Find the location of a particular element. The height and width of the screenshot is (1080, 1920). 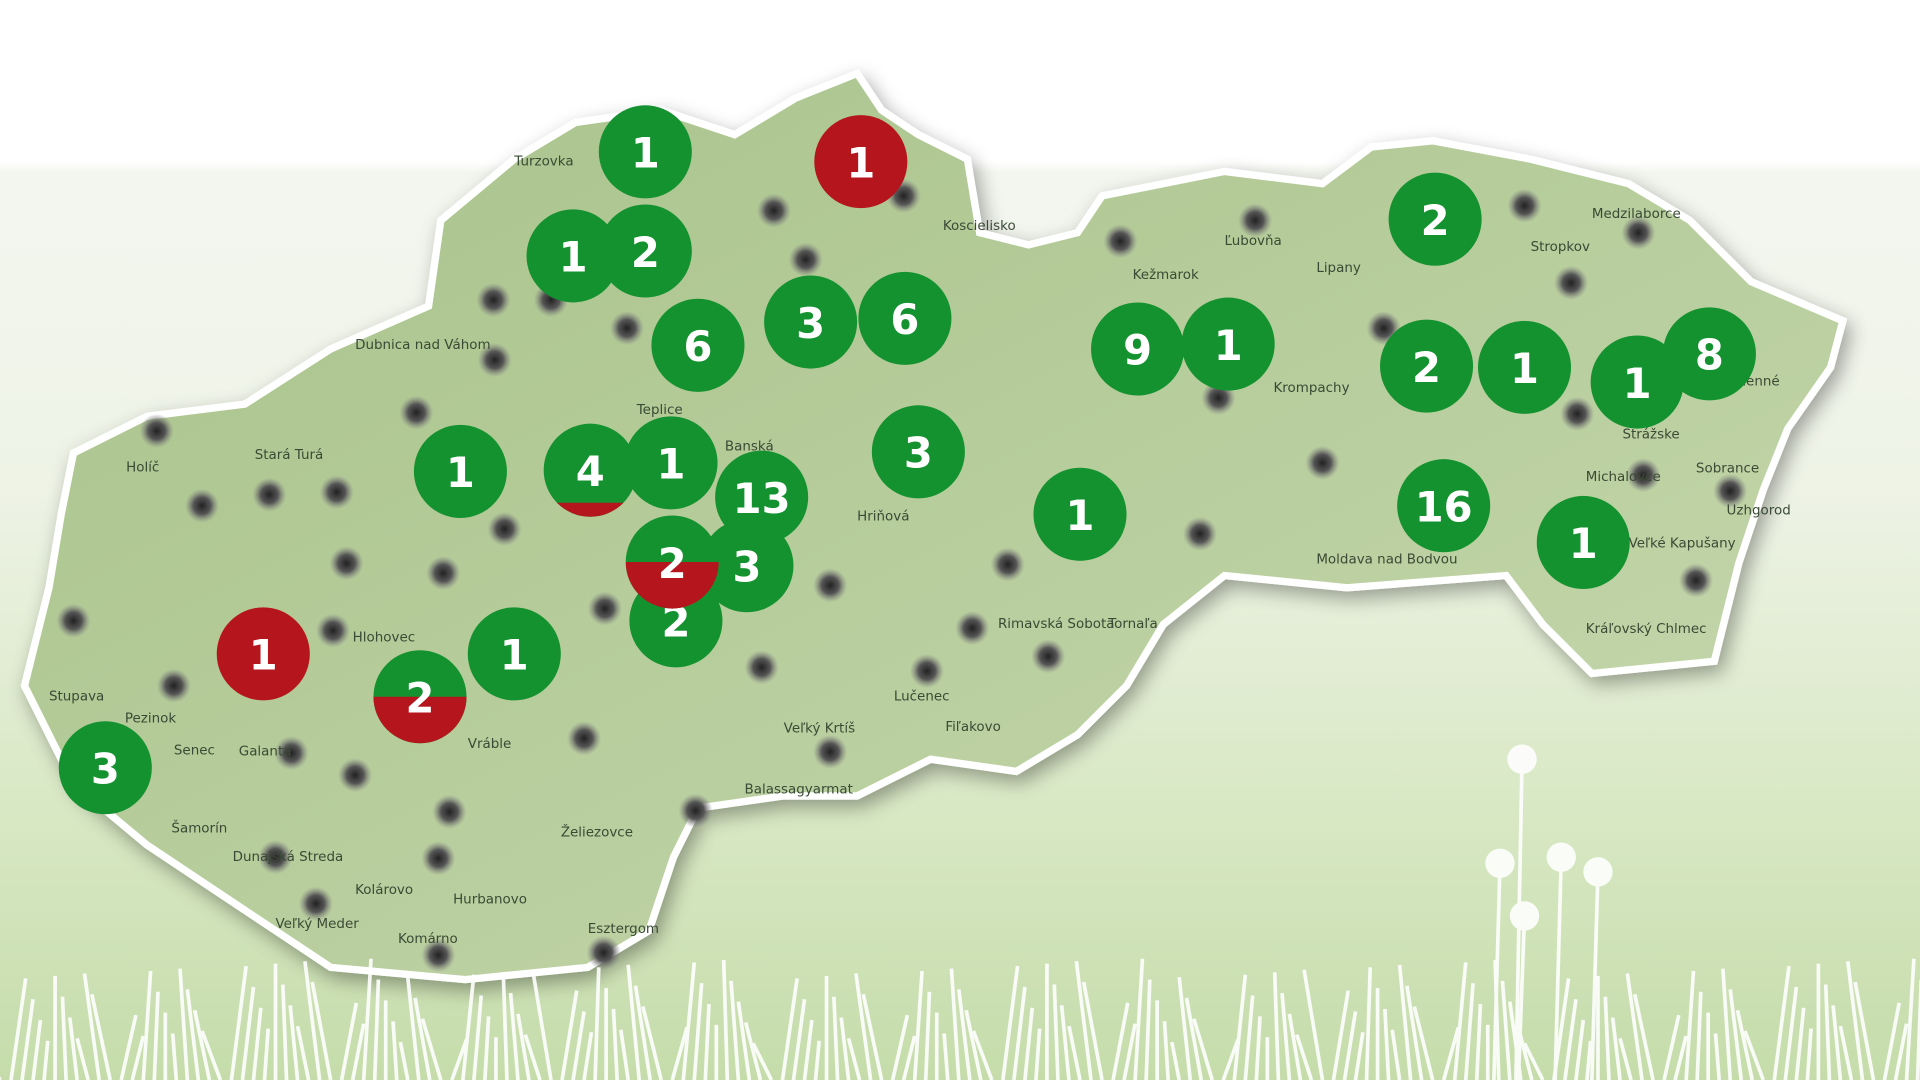

place-label: Vráble is located at coordinates (490, 744).